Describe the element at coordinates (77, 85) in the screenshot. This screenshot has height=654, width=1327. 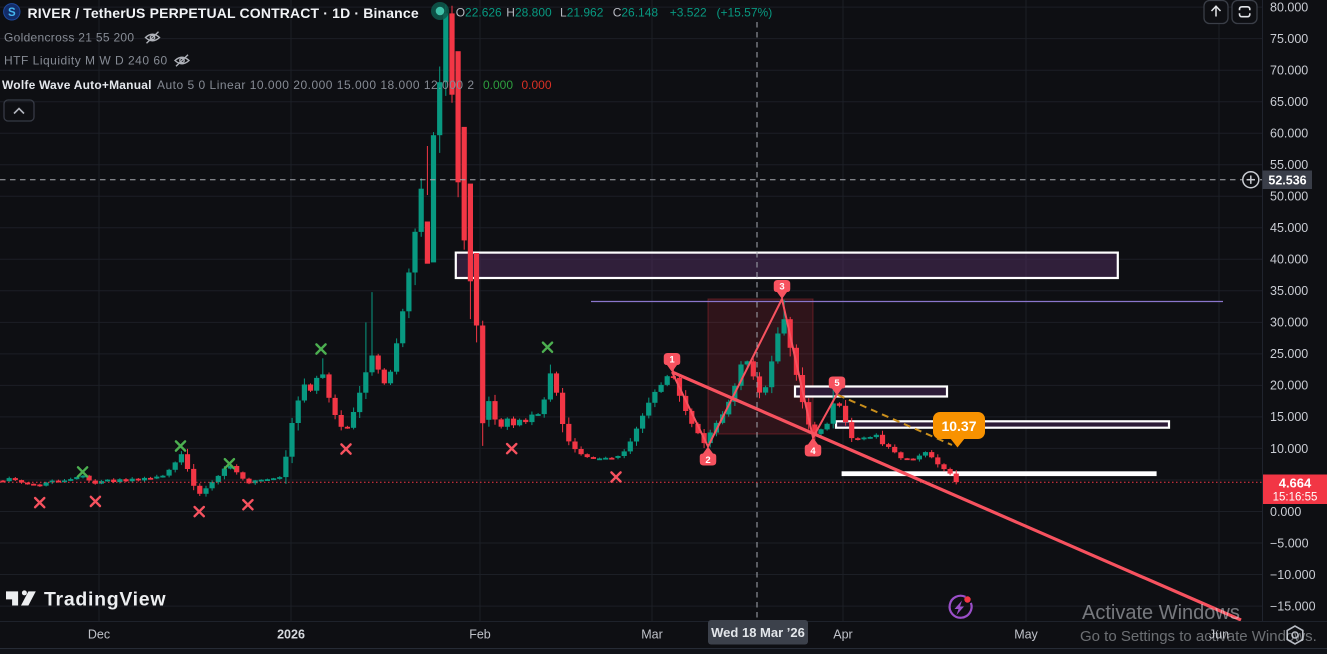
I see `svg-text: Wolfe Wave Auto+Manual` at that location.